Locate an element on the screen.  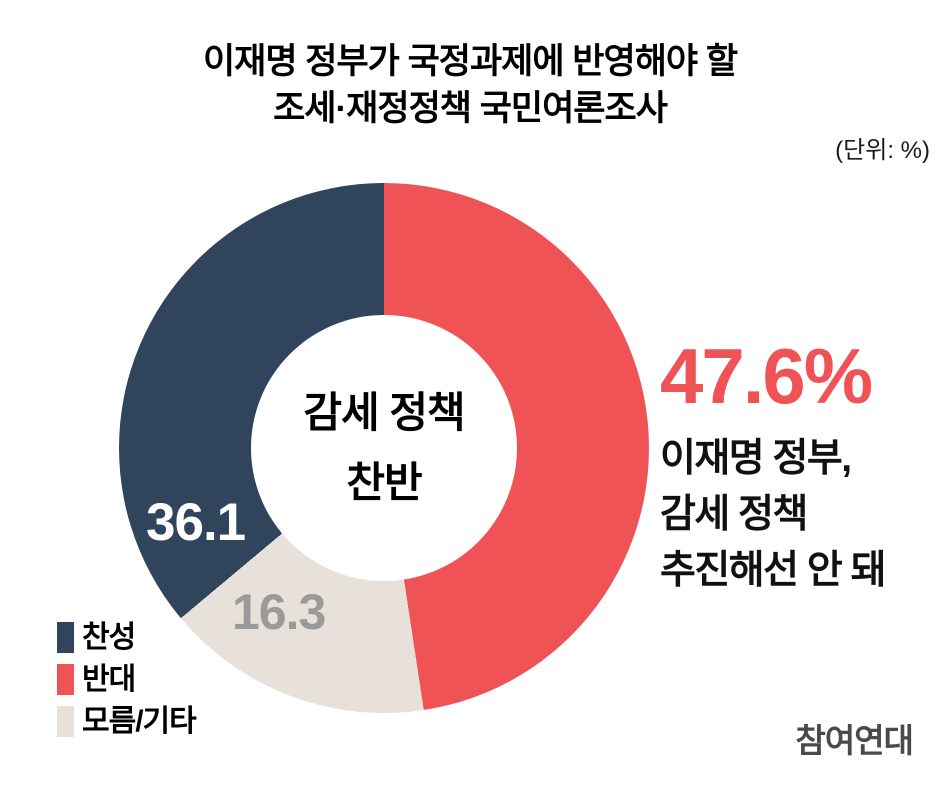
legend-label-moreum-gita: 모름/기타 is located at coordinates (139, 721).